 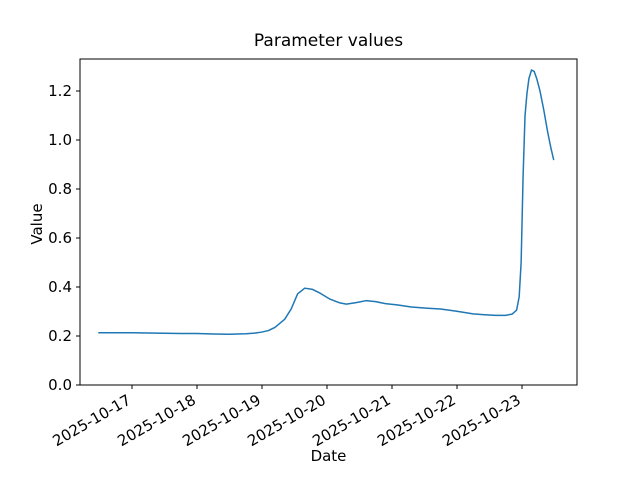 What do you see at coordinates (60, 91) in the screenshot?
I see `y-tick-label: 1.2` at bounding box center [60, 91].